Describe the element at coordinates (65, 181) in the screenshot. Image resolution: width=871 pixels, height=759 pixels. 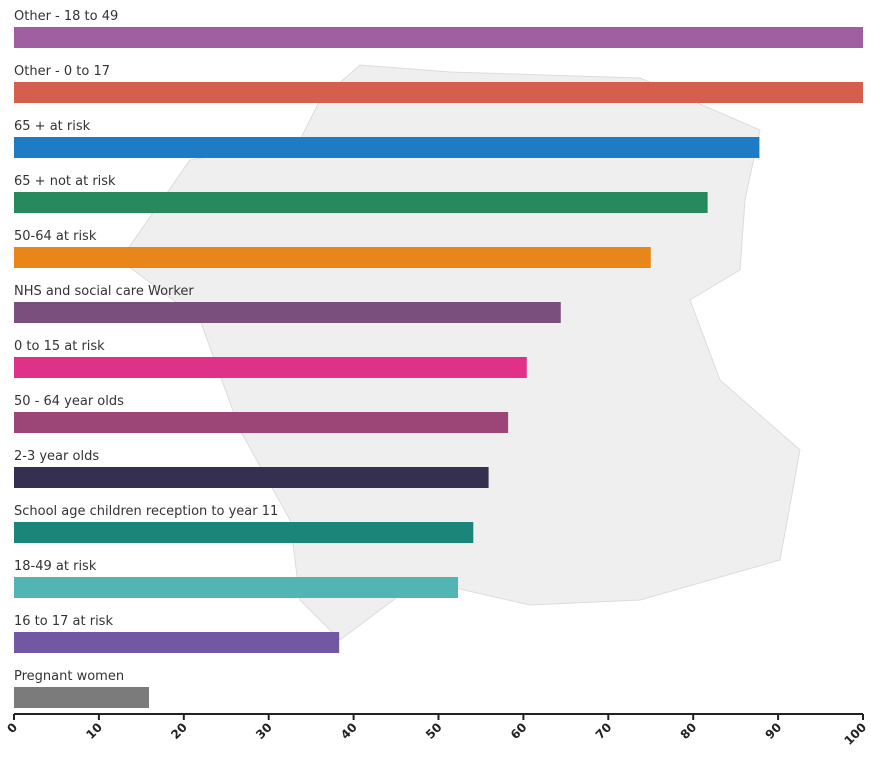
I see `bar-label: 65 + not at risk` at that location.